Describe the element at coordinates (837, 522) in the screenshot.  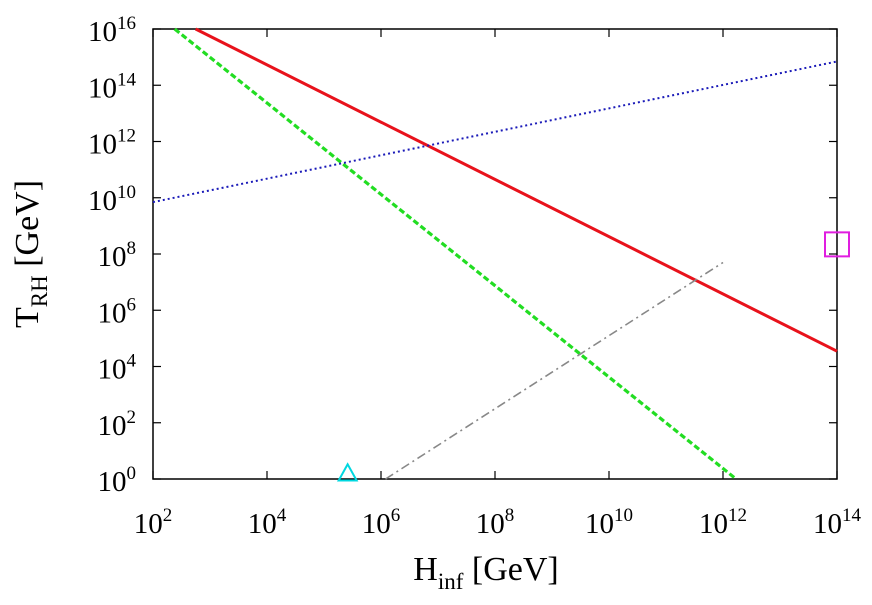
I see `x-tick-label-14: 10¹⁴` at that location.